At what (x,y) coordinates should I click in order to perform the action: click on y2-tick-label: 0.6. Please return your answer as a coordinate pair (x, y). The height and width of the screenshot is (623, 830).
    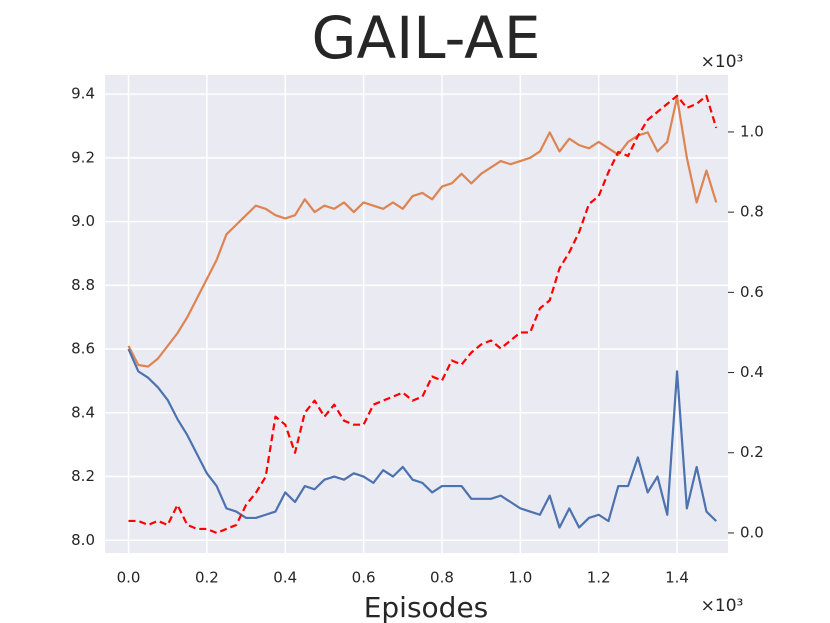
    Looking at the image, I should click on (752, 292).